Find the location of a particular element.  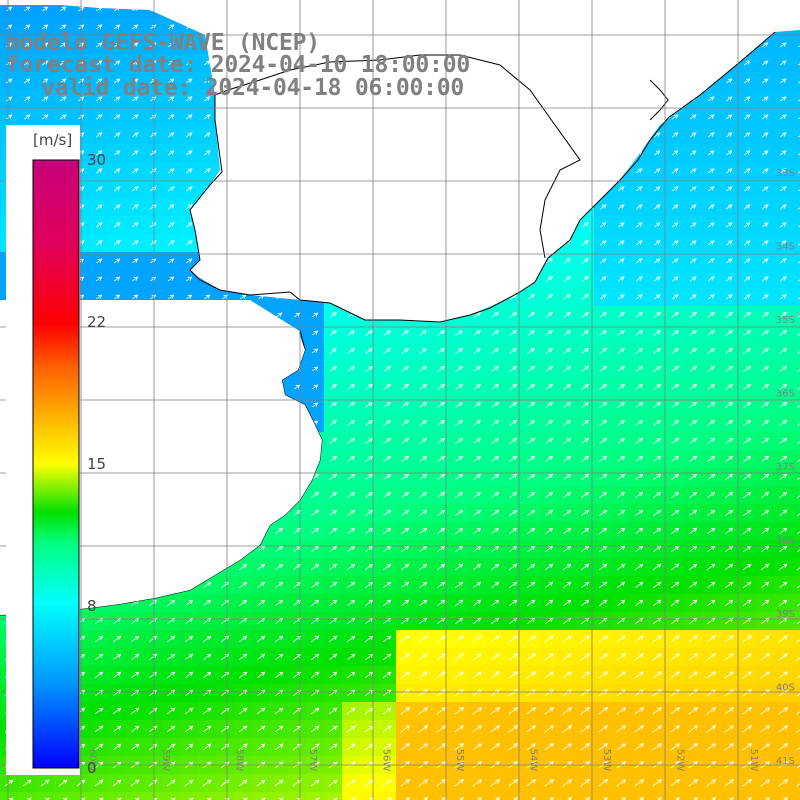

latitude-label: 34S is located at coordinates (785, 247).